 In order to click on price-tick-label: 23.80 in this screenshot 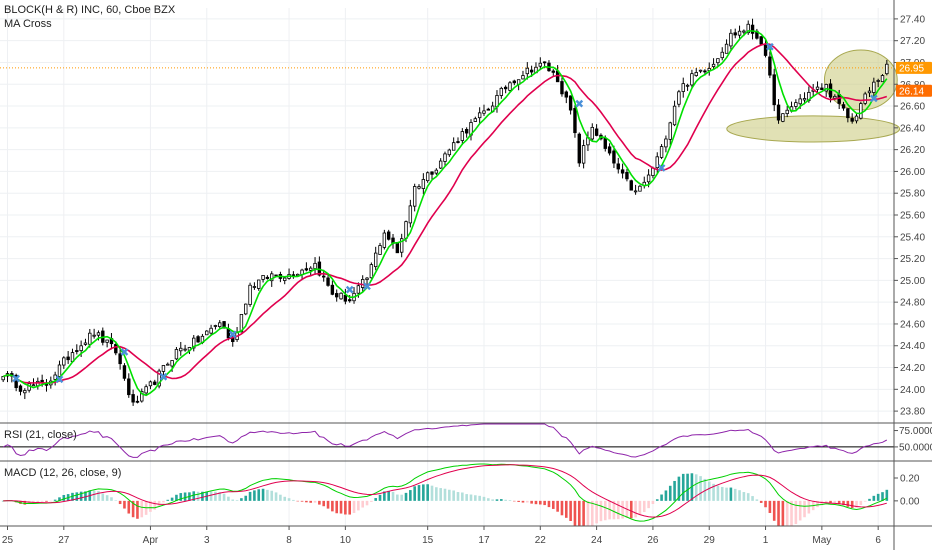, I will do `click(912, 412)`.